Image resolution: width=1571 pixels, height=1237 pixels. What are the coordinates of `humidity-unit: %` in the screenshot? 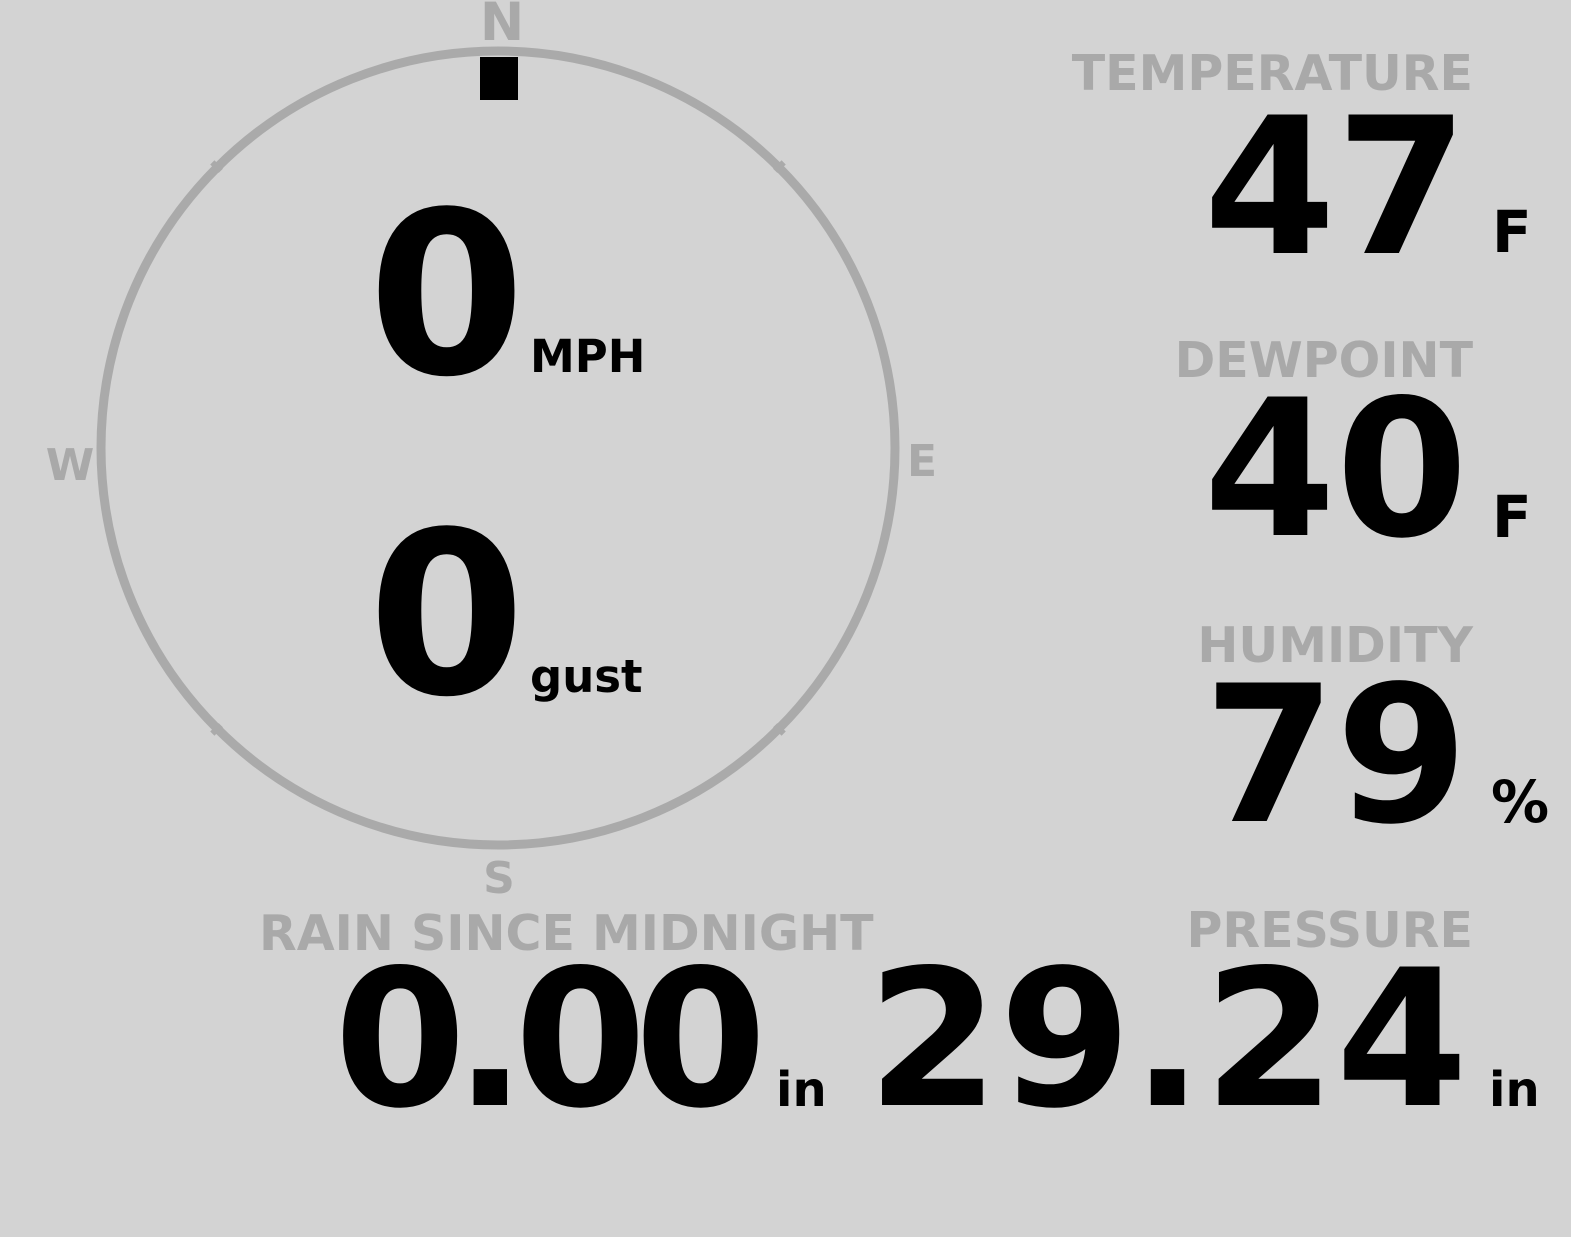 It's located at (1520, 802).